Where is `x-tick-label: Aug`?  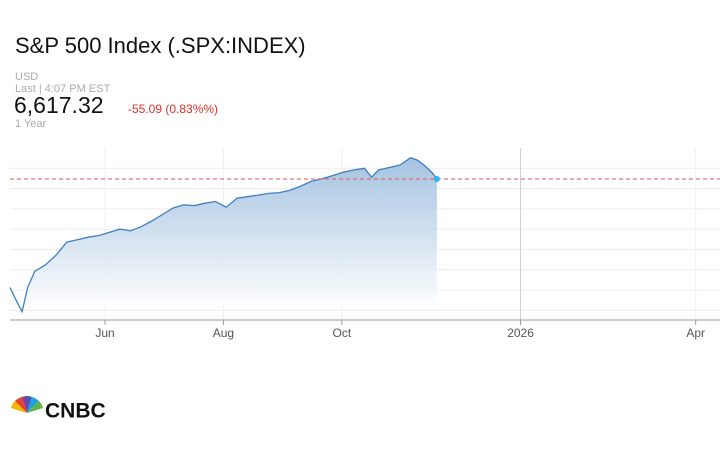
x-tick-label: Aug is located at coordinates (223, 333).